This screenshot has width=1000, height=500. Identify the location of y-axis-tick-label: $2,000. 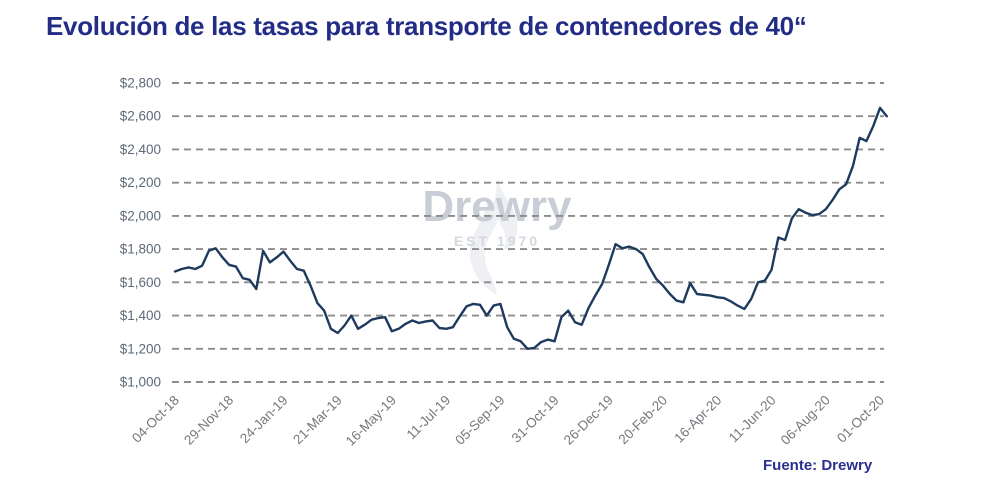
(140, 215).